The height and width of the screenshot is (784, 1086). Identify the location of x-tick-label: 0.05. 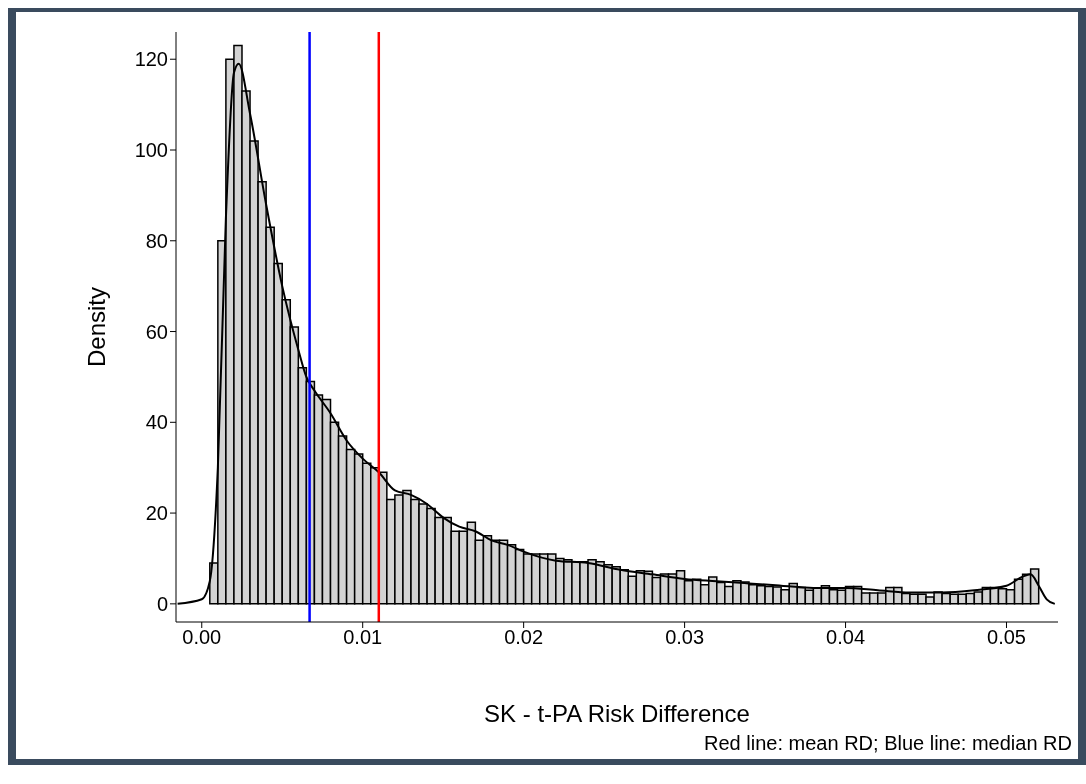
(1006, 637).